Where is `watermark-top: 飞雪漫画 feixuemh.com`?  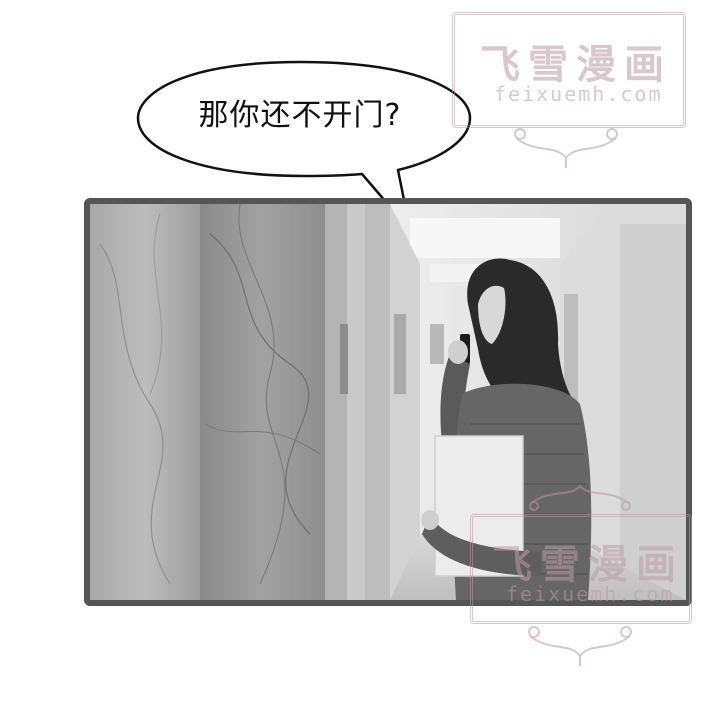 watermark-top: 飞雪漫画 feixuemh.com is located at coordinates (569, 91).